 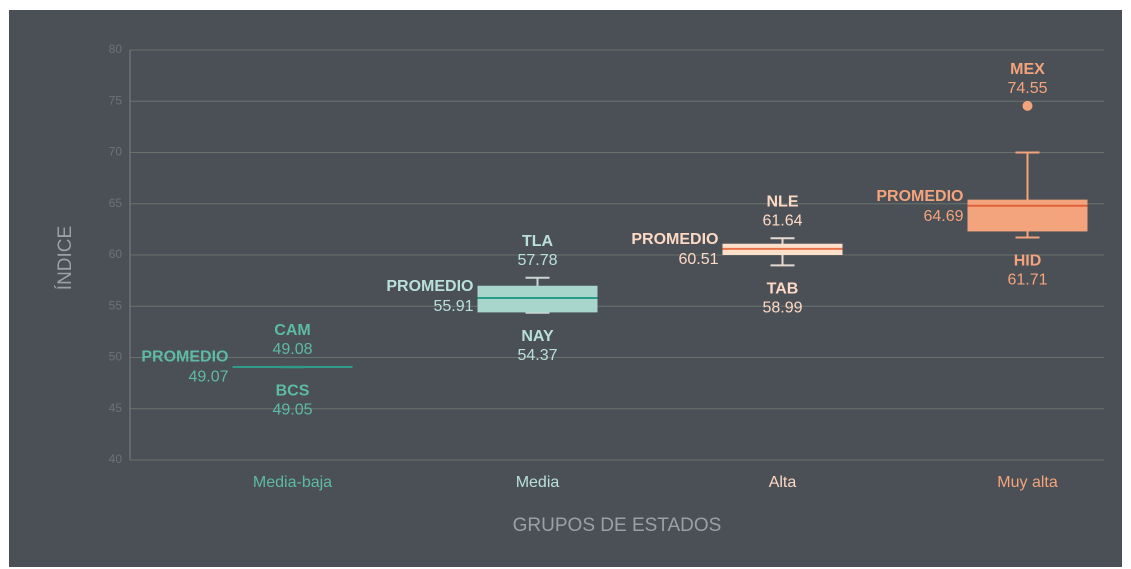 I want to click on annotation-value: 61.71, so click(x=1027, y=280).